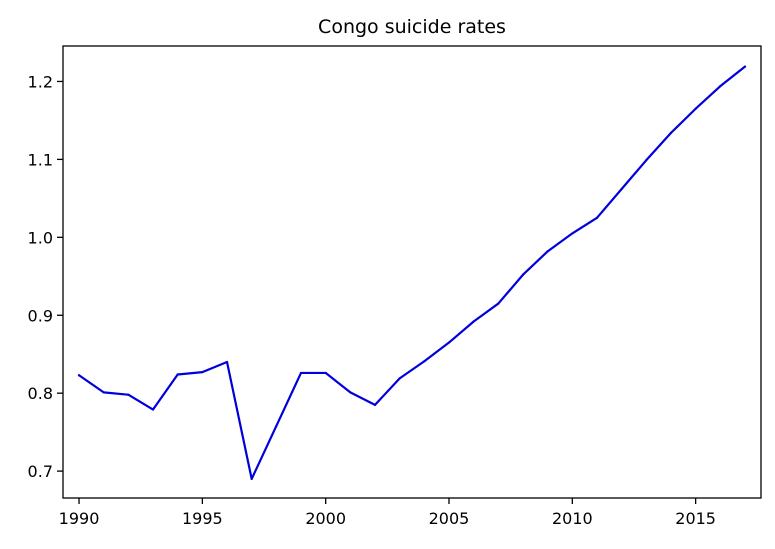 The image size is (775, 549). What do you see at coordinates (40, 159) in the screenshot?
I see `y-tick-label: 1.1` at bounding box center [40, 159].